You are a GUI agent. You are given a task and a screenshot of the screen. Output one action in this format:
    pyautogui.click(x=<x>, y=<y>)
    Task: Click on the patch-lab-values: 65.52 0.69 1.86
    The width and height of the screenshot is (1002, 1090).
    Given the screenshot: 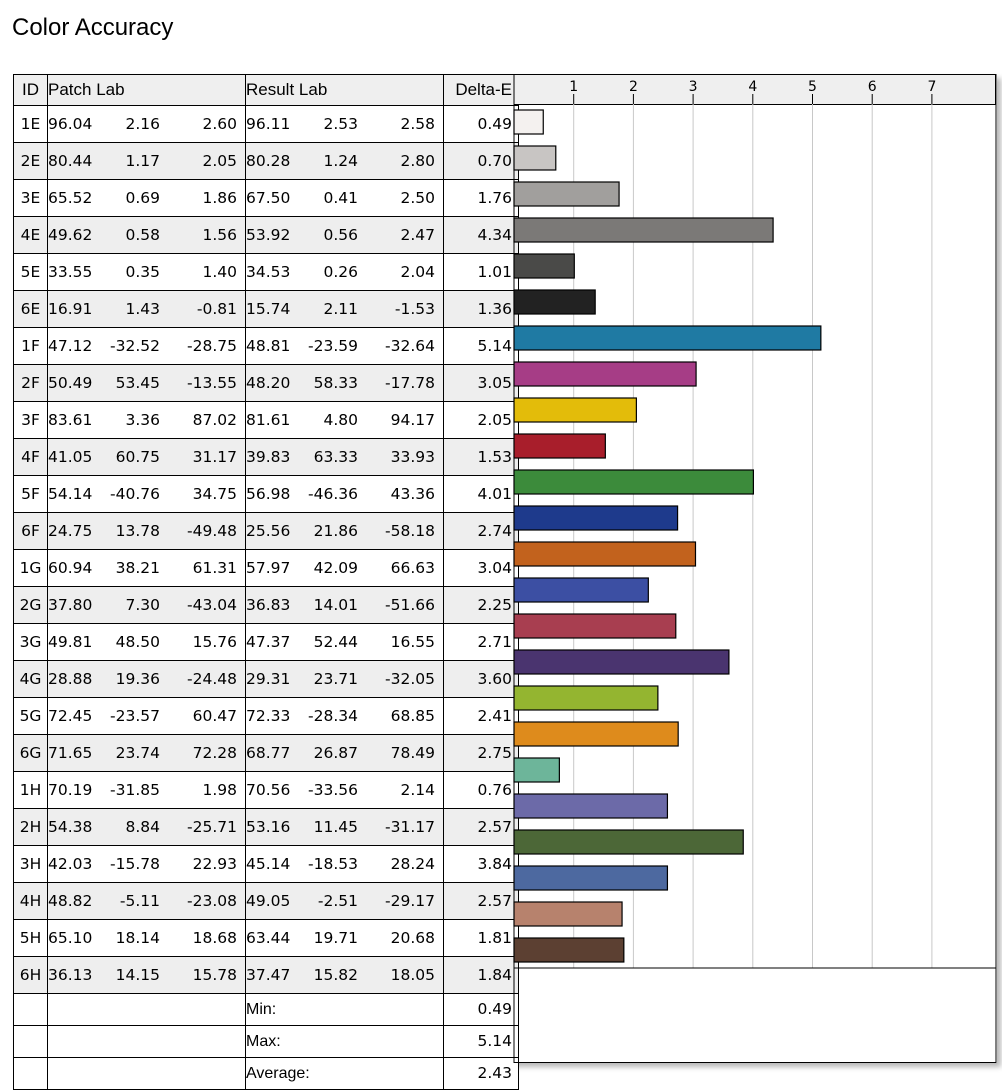 What is the action you would take?
    pyautogui.click(x=146, y=198)
    